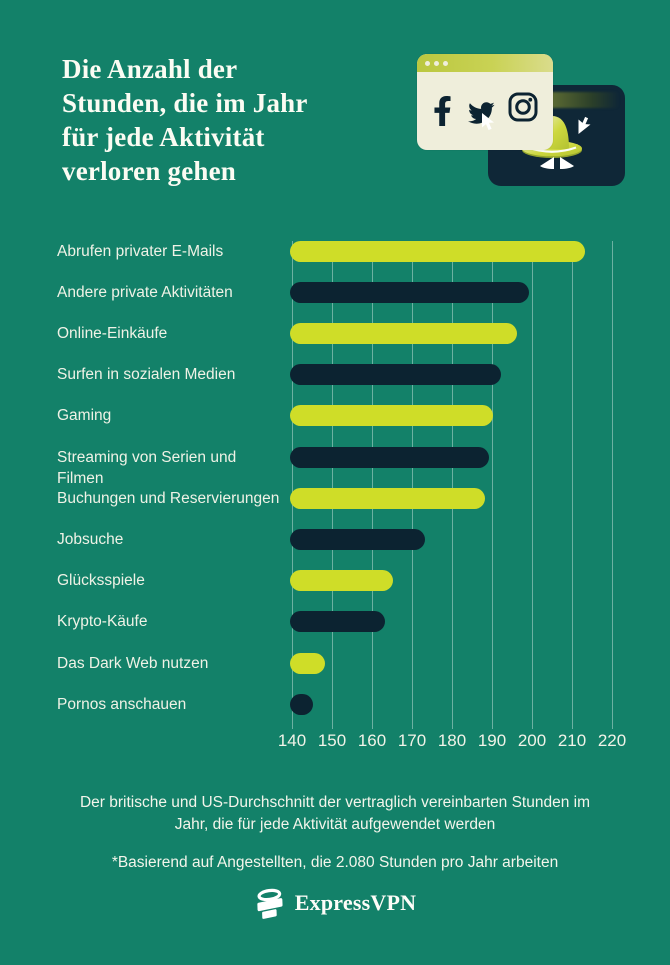 Image resolution: width=670 pixels, height=965 pixels. What do you see at coordinates (133, 663) in the screenshot?
I see `bar-label: Das Dark Web nutzen` at bounding box center [133, 663].